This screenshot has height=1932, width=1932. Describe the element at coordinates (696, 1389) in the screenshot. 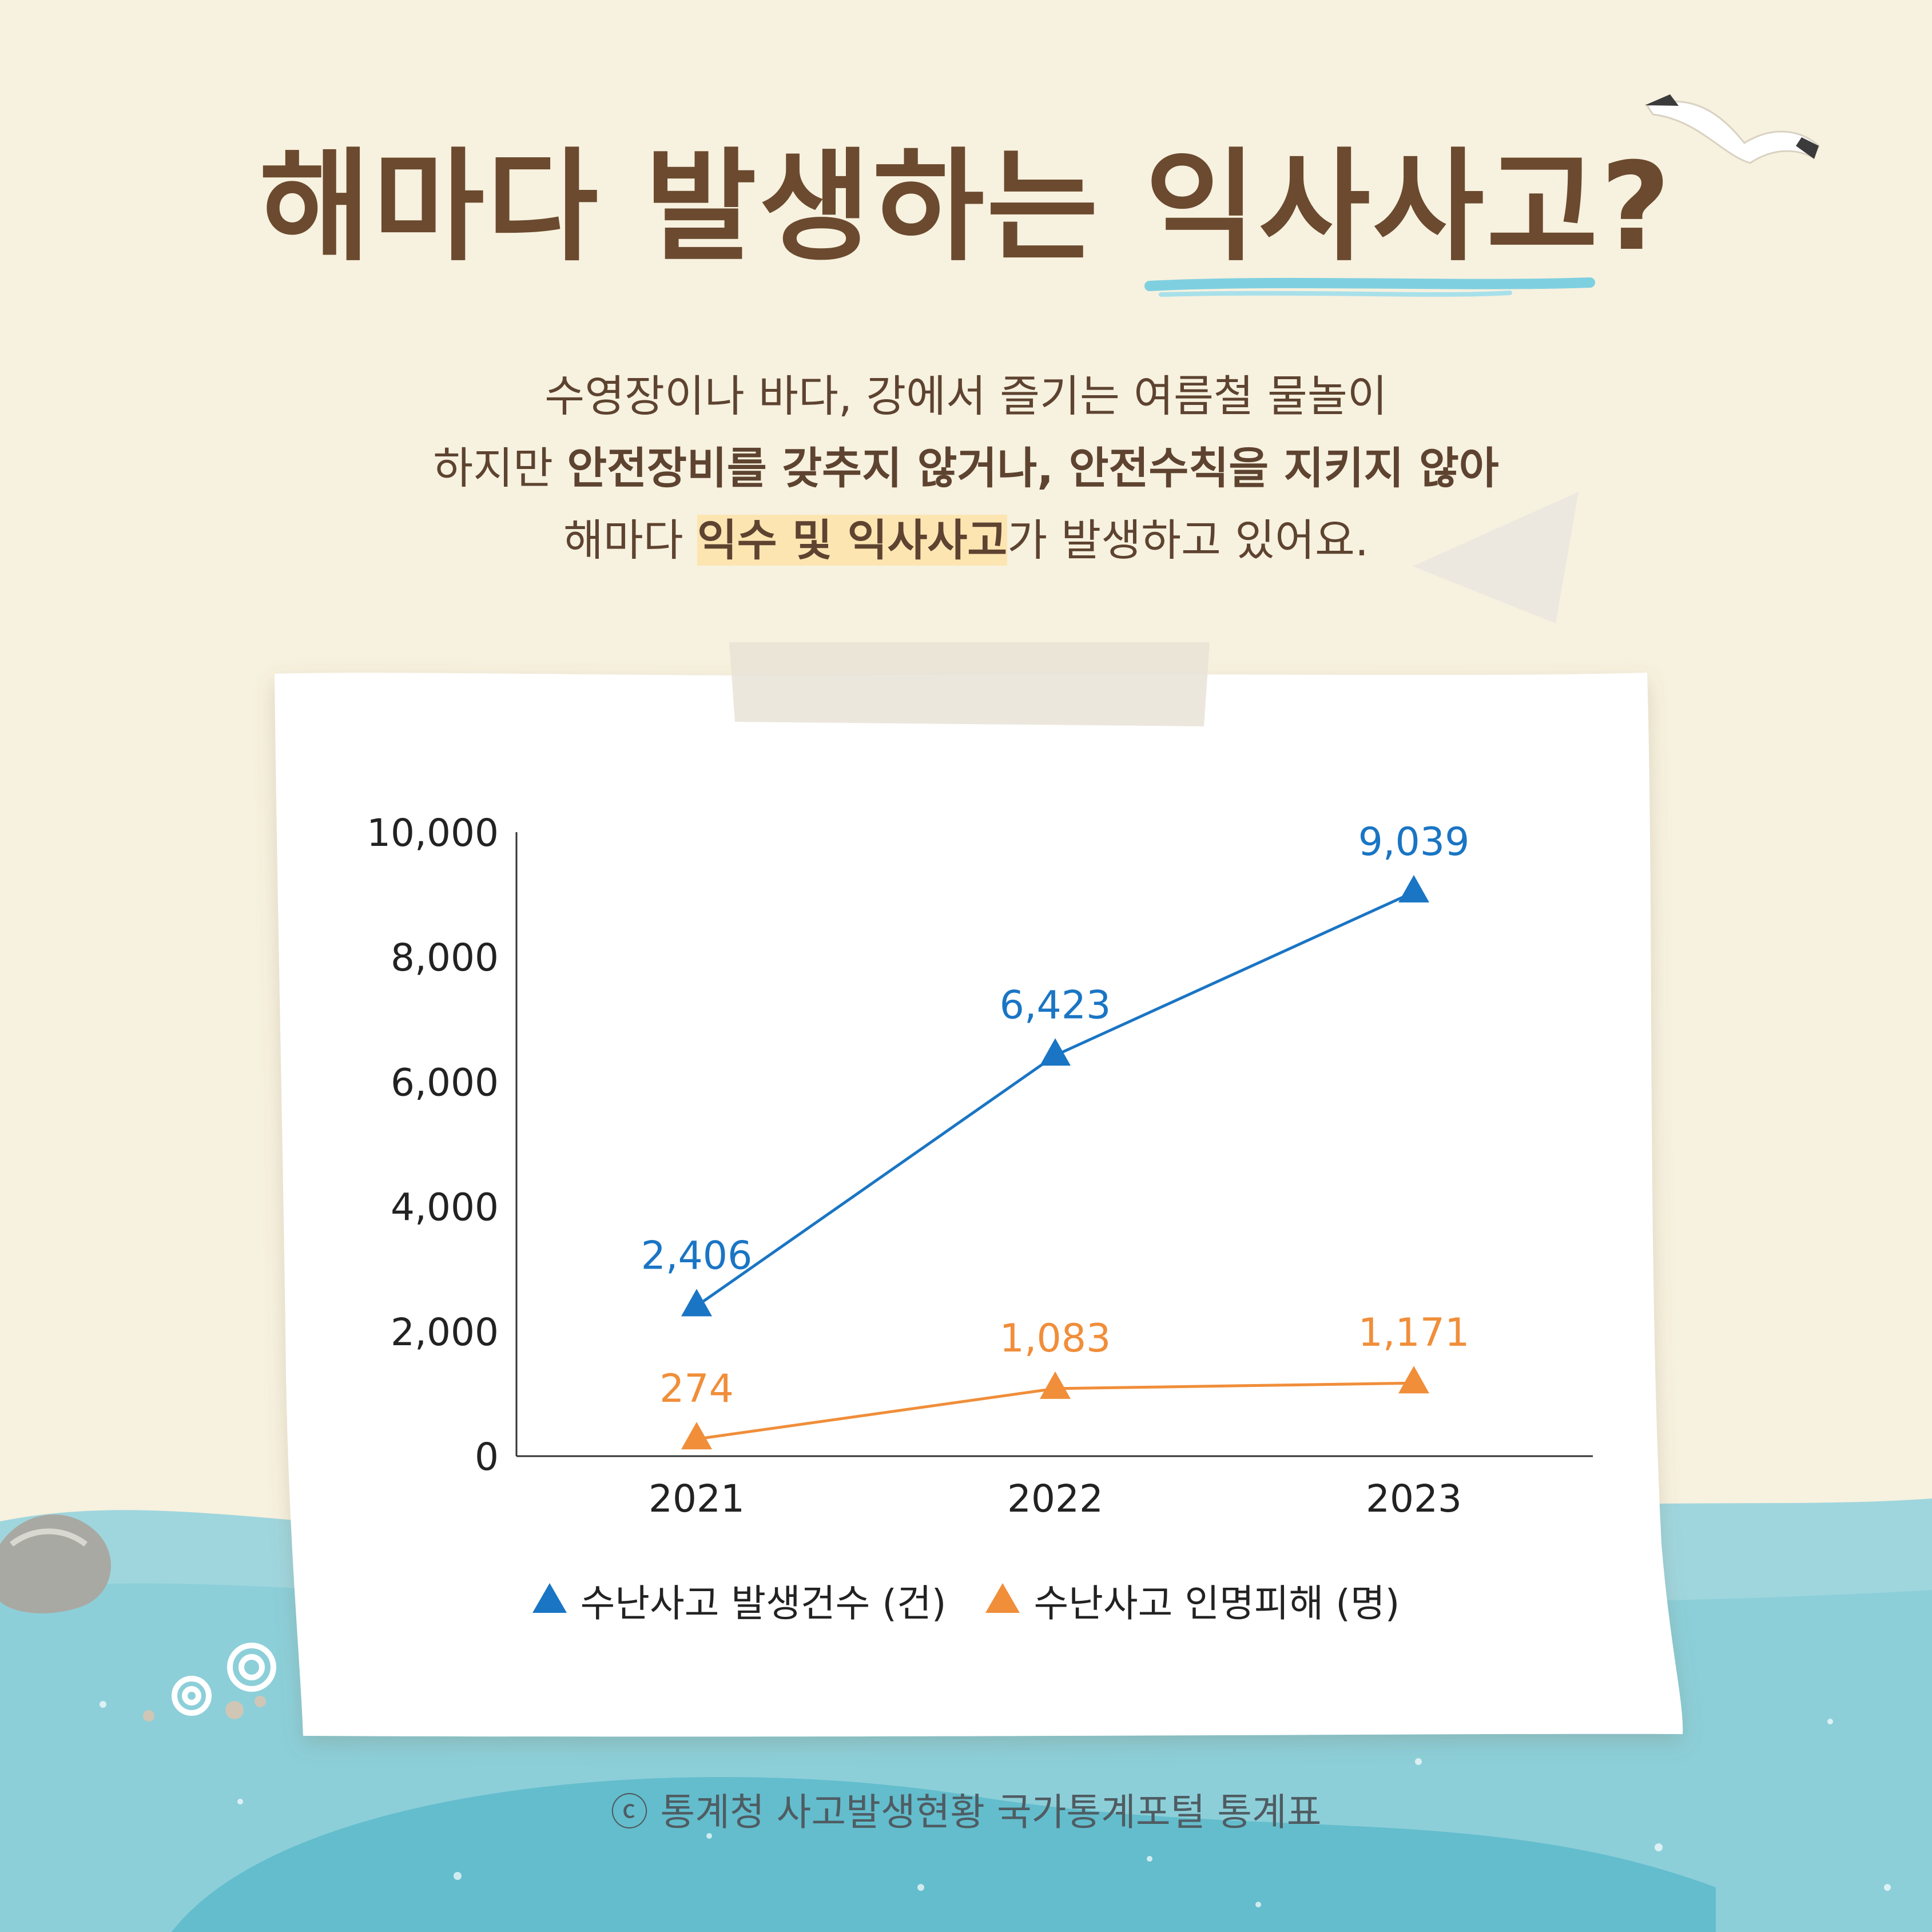

I see `data-label: 274` at that location.